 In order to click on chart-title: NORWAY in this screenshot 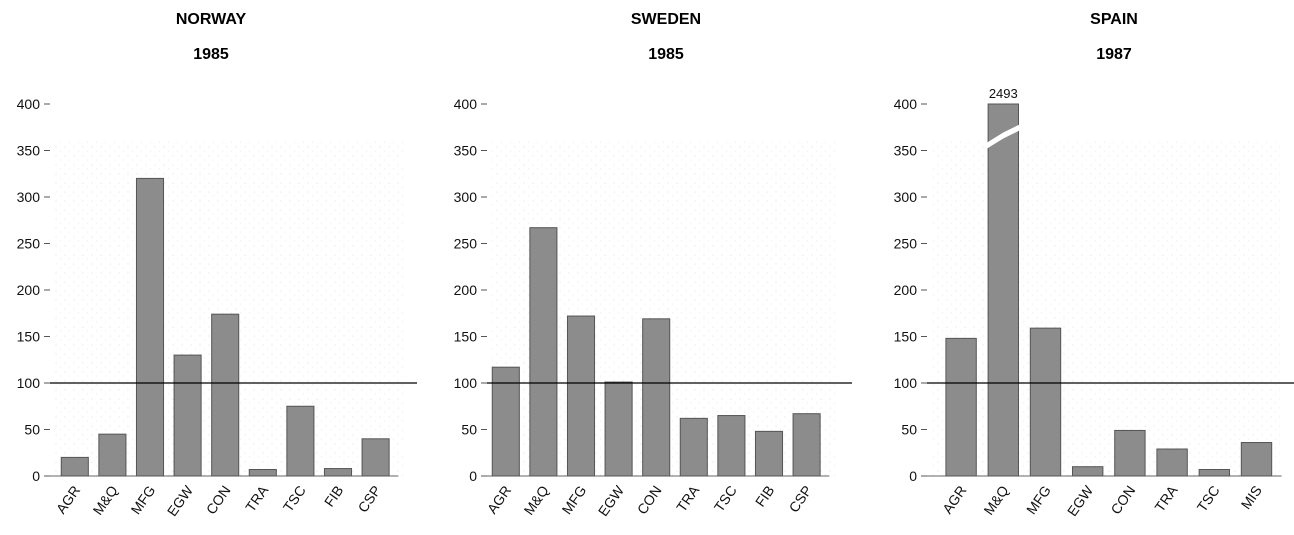, I will do `click(211, 19)`.